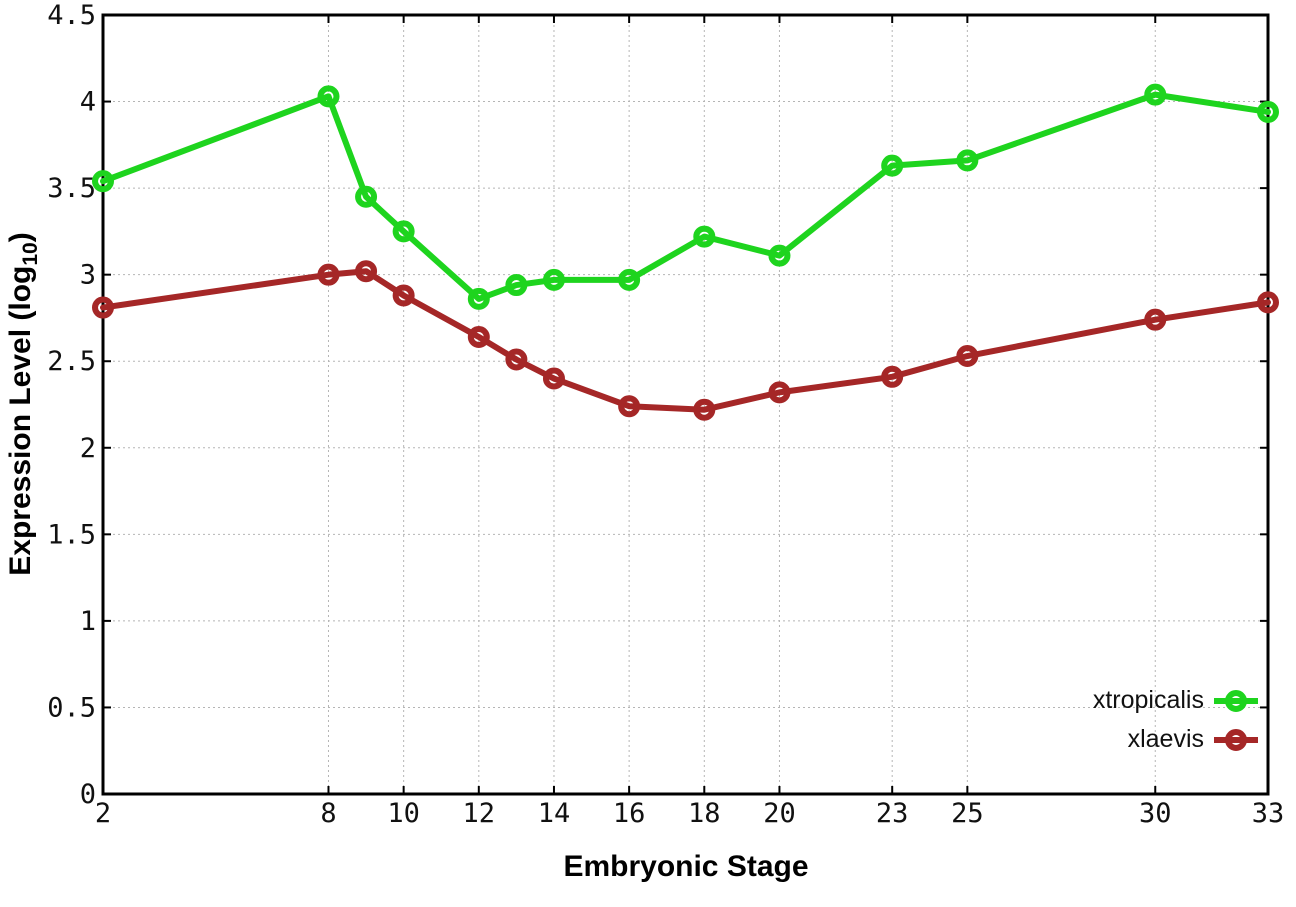 This screenshot has width=1296, height=907. Describe the element at coordinates (71, 534) in the screenshot. I see `y-tick-label: 1.5` at that location.